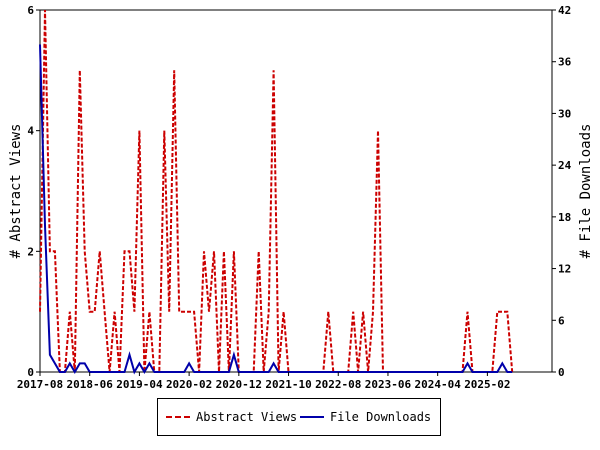  Describe the element at coordinates (561, 320) in the screenshot. I see `y2-tick-label: 6` at that location.